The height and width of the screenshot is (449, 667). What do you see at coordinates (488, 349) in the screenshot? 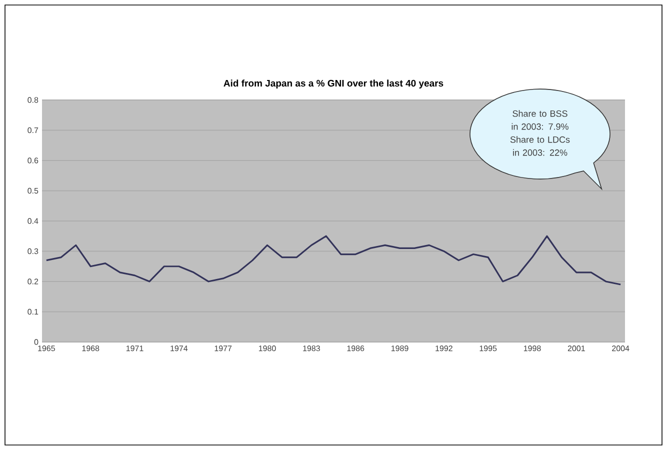
I see `x-tick-label: 1995` at bounding box center [488, 349].